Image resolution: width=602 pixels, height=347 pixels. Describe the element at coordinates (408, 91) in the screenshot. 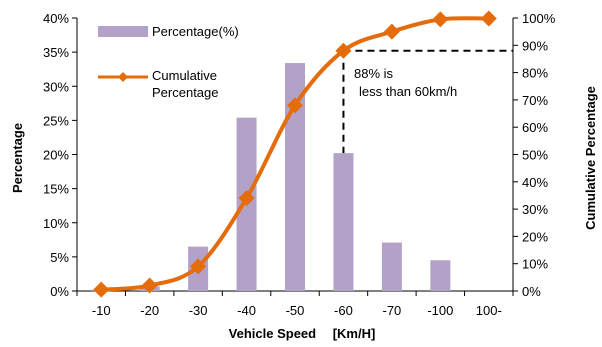

I see `annotation-line-2: less than 60km/h` at that location.